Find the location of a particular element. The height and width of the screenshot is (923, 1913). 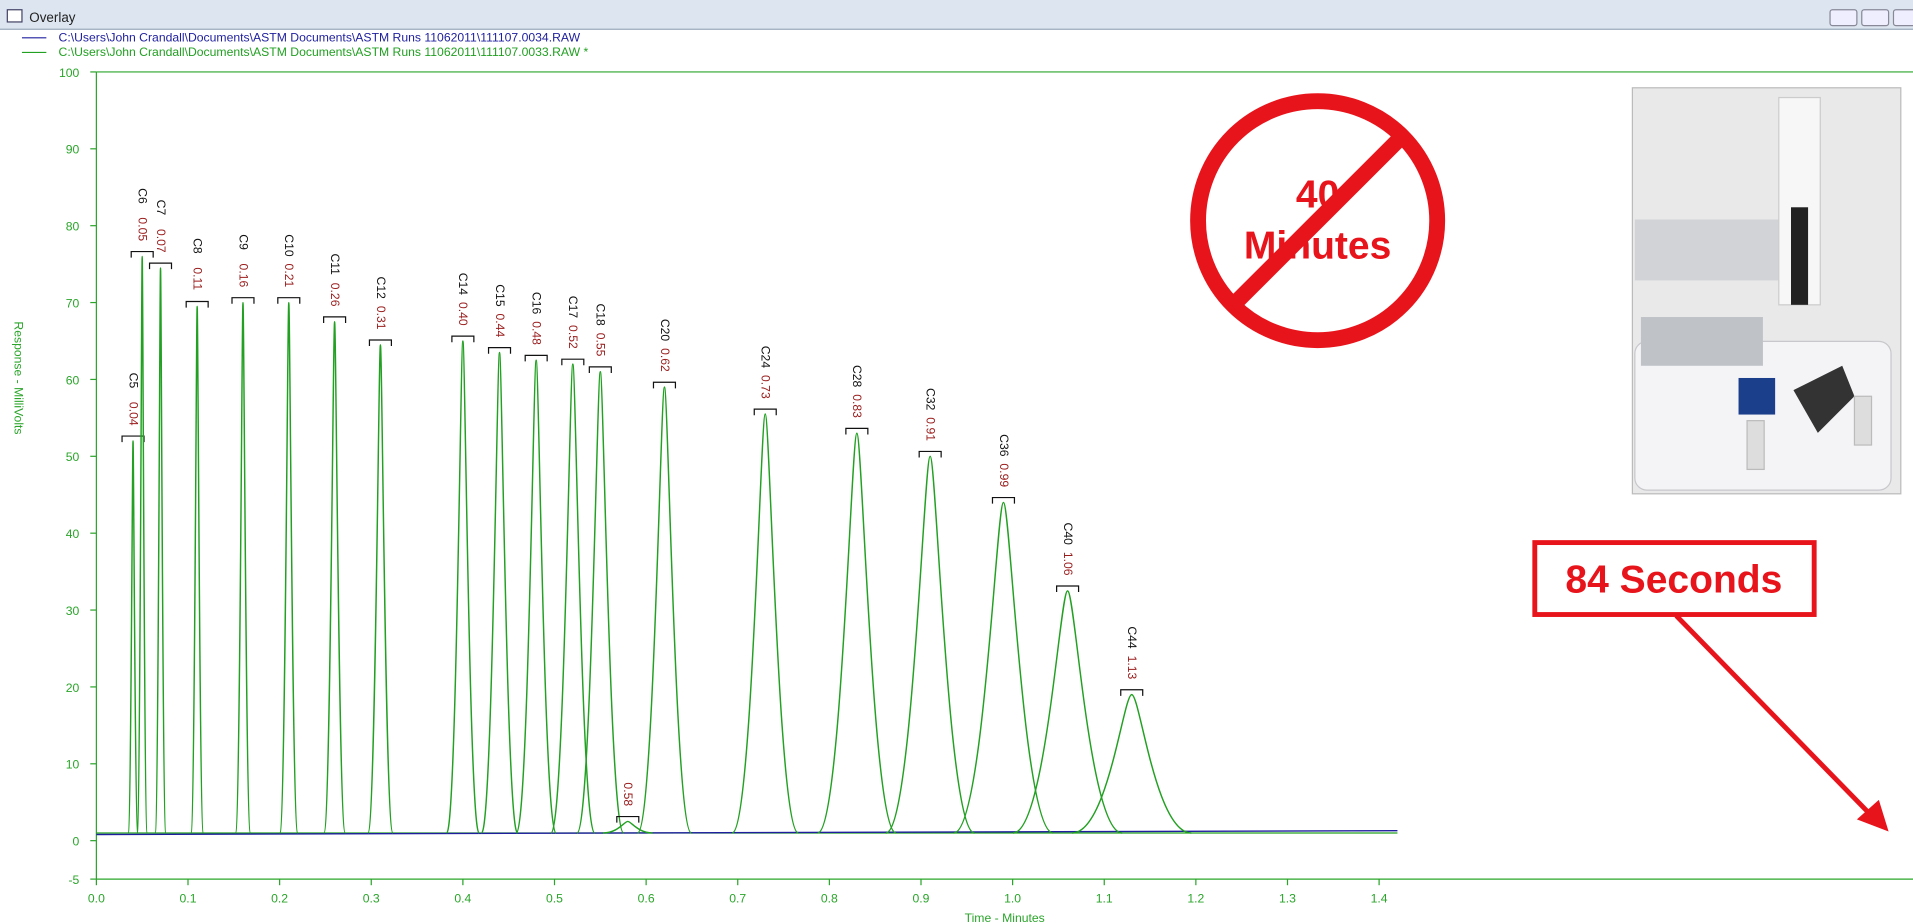

x-tick-label: 0.1 is located at coordinates (188, 898).